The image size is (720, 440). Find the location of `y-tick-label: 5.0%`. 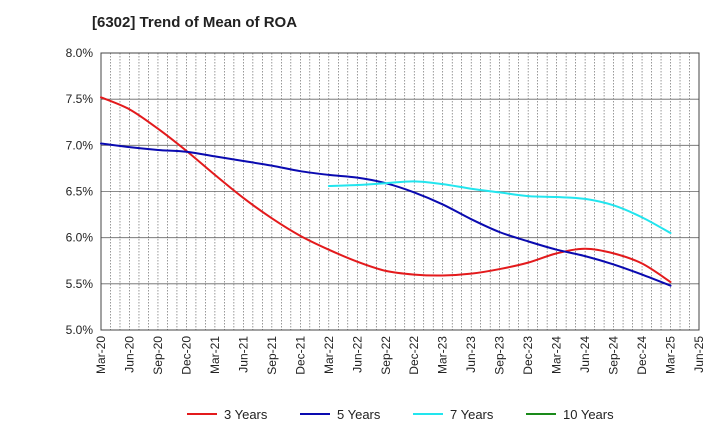

y-tick-label: 5.0% is located at coordinates (80, 330).